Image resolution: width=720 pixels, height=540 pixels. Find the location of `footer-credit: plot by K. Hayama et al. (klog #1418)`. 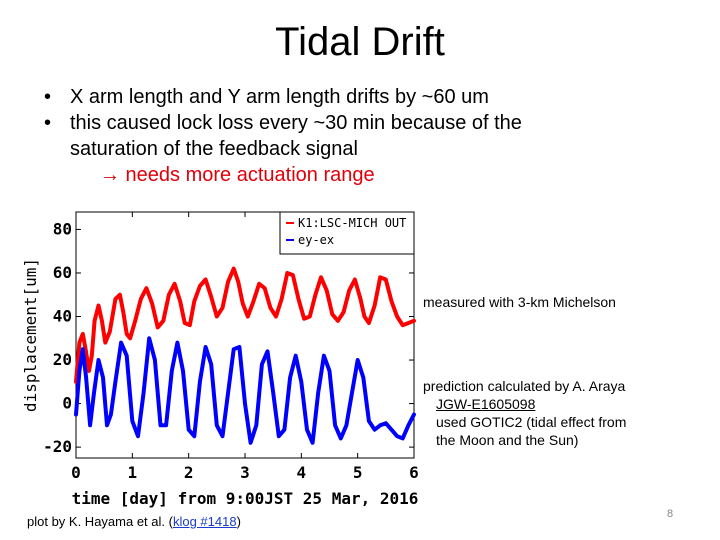

footer-credit: plot by K. Hayama et al. (klog #1418) is located at coordinates (134, 522).